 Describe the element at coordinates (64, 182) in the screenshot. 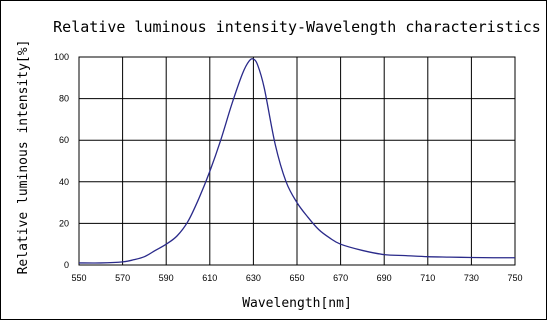

I see `y-tick-label: 40` at that location.